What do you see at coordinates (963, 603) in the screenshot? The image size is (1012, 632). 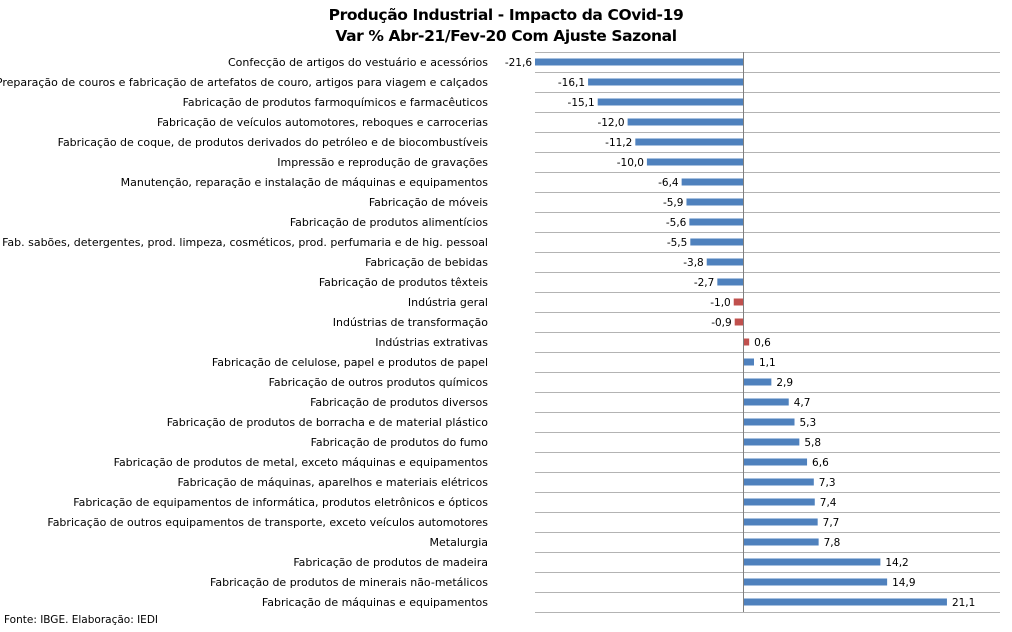 I see `data-label: 21,1` at bounding box center [963, 603].